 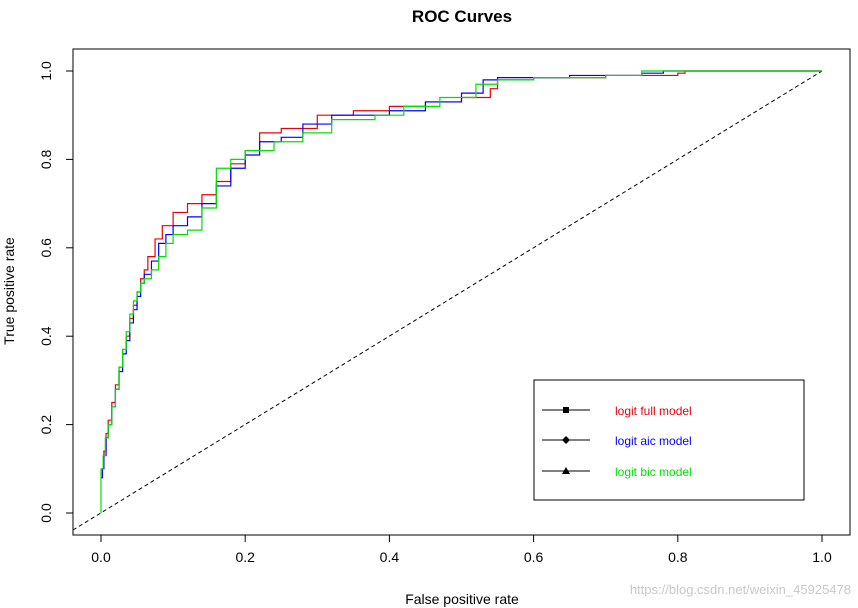 What do you see at coordinates (678, 557) in the screenshot?
I see `x-tick-label: 0.8` at bounding box center [678, 557].